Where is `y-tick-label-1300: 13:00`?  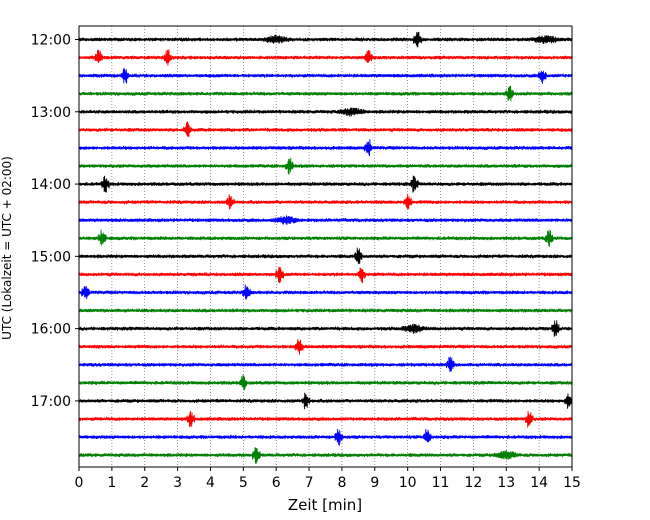 y-tick-label-1300: 13:00 is located at coordinates (51, 113).